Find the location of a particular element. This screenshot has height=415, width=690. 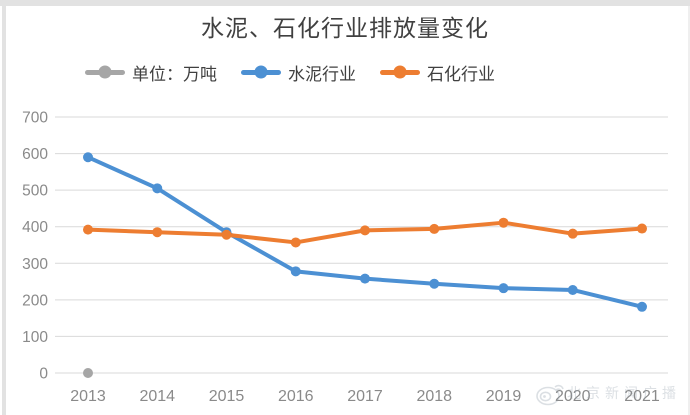

screenshot-border-left is located at coordinates (4, 207).